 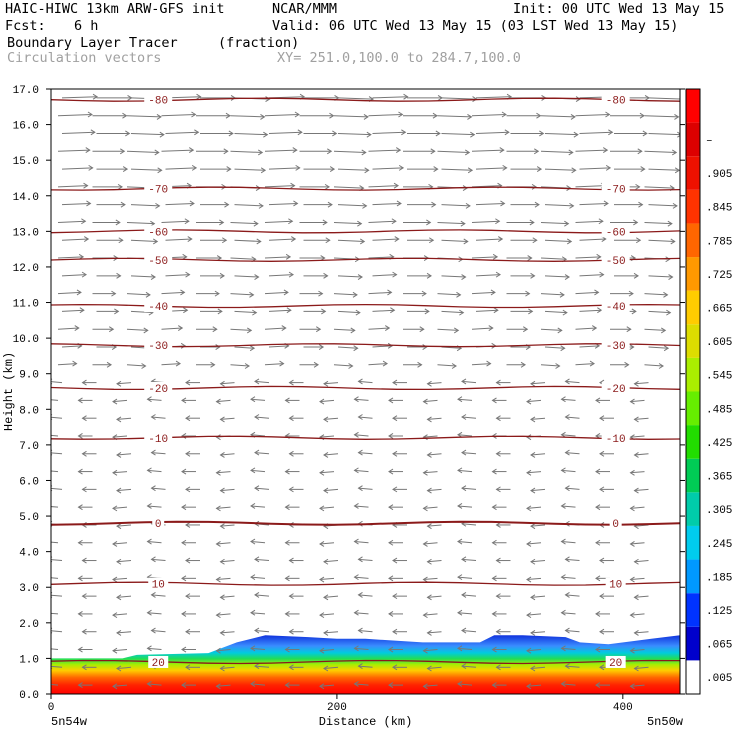 I want to click on colorbar-label: .785, so click(x=719, y=242).